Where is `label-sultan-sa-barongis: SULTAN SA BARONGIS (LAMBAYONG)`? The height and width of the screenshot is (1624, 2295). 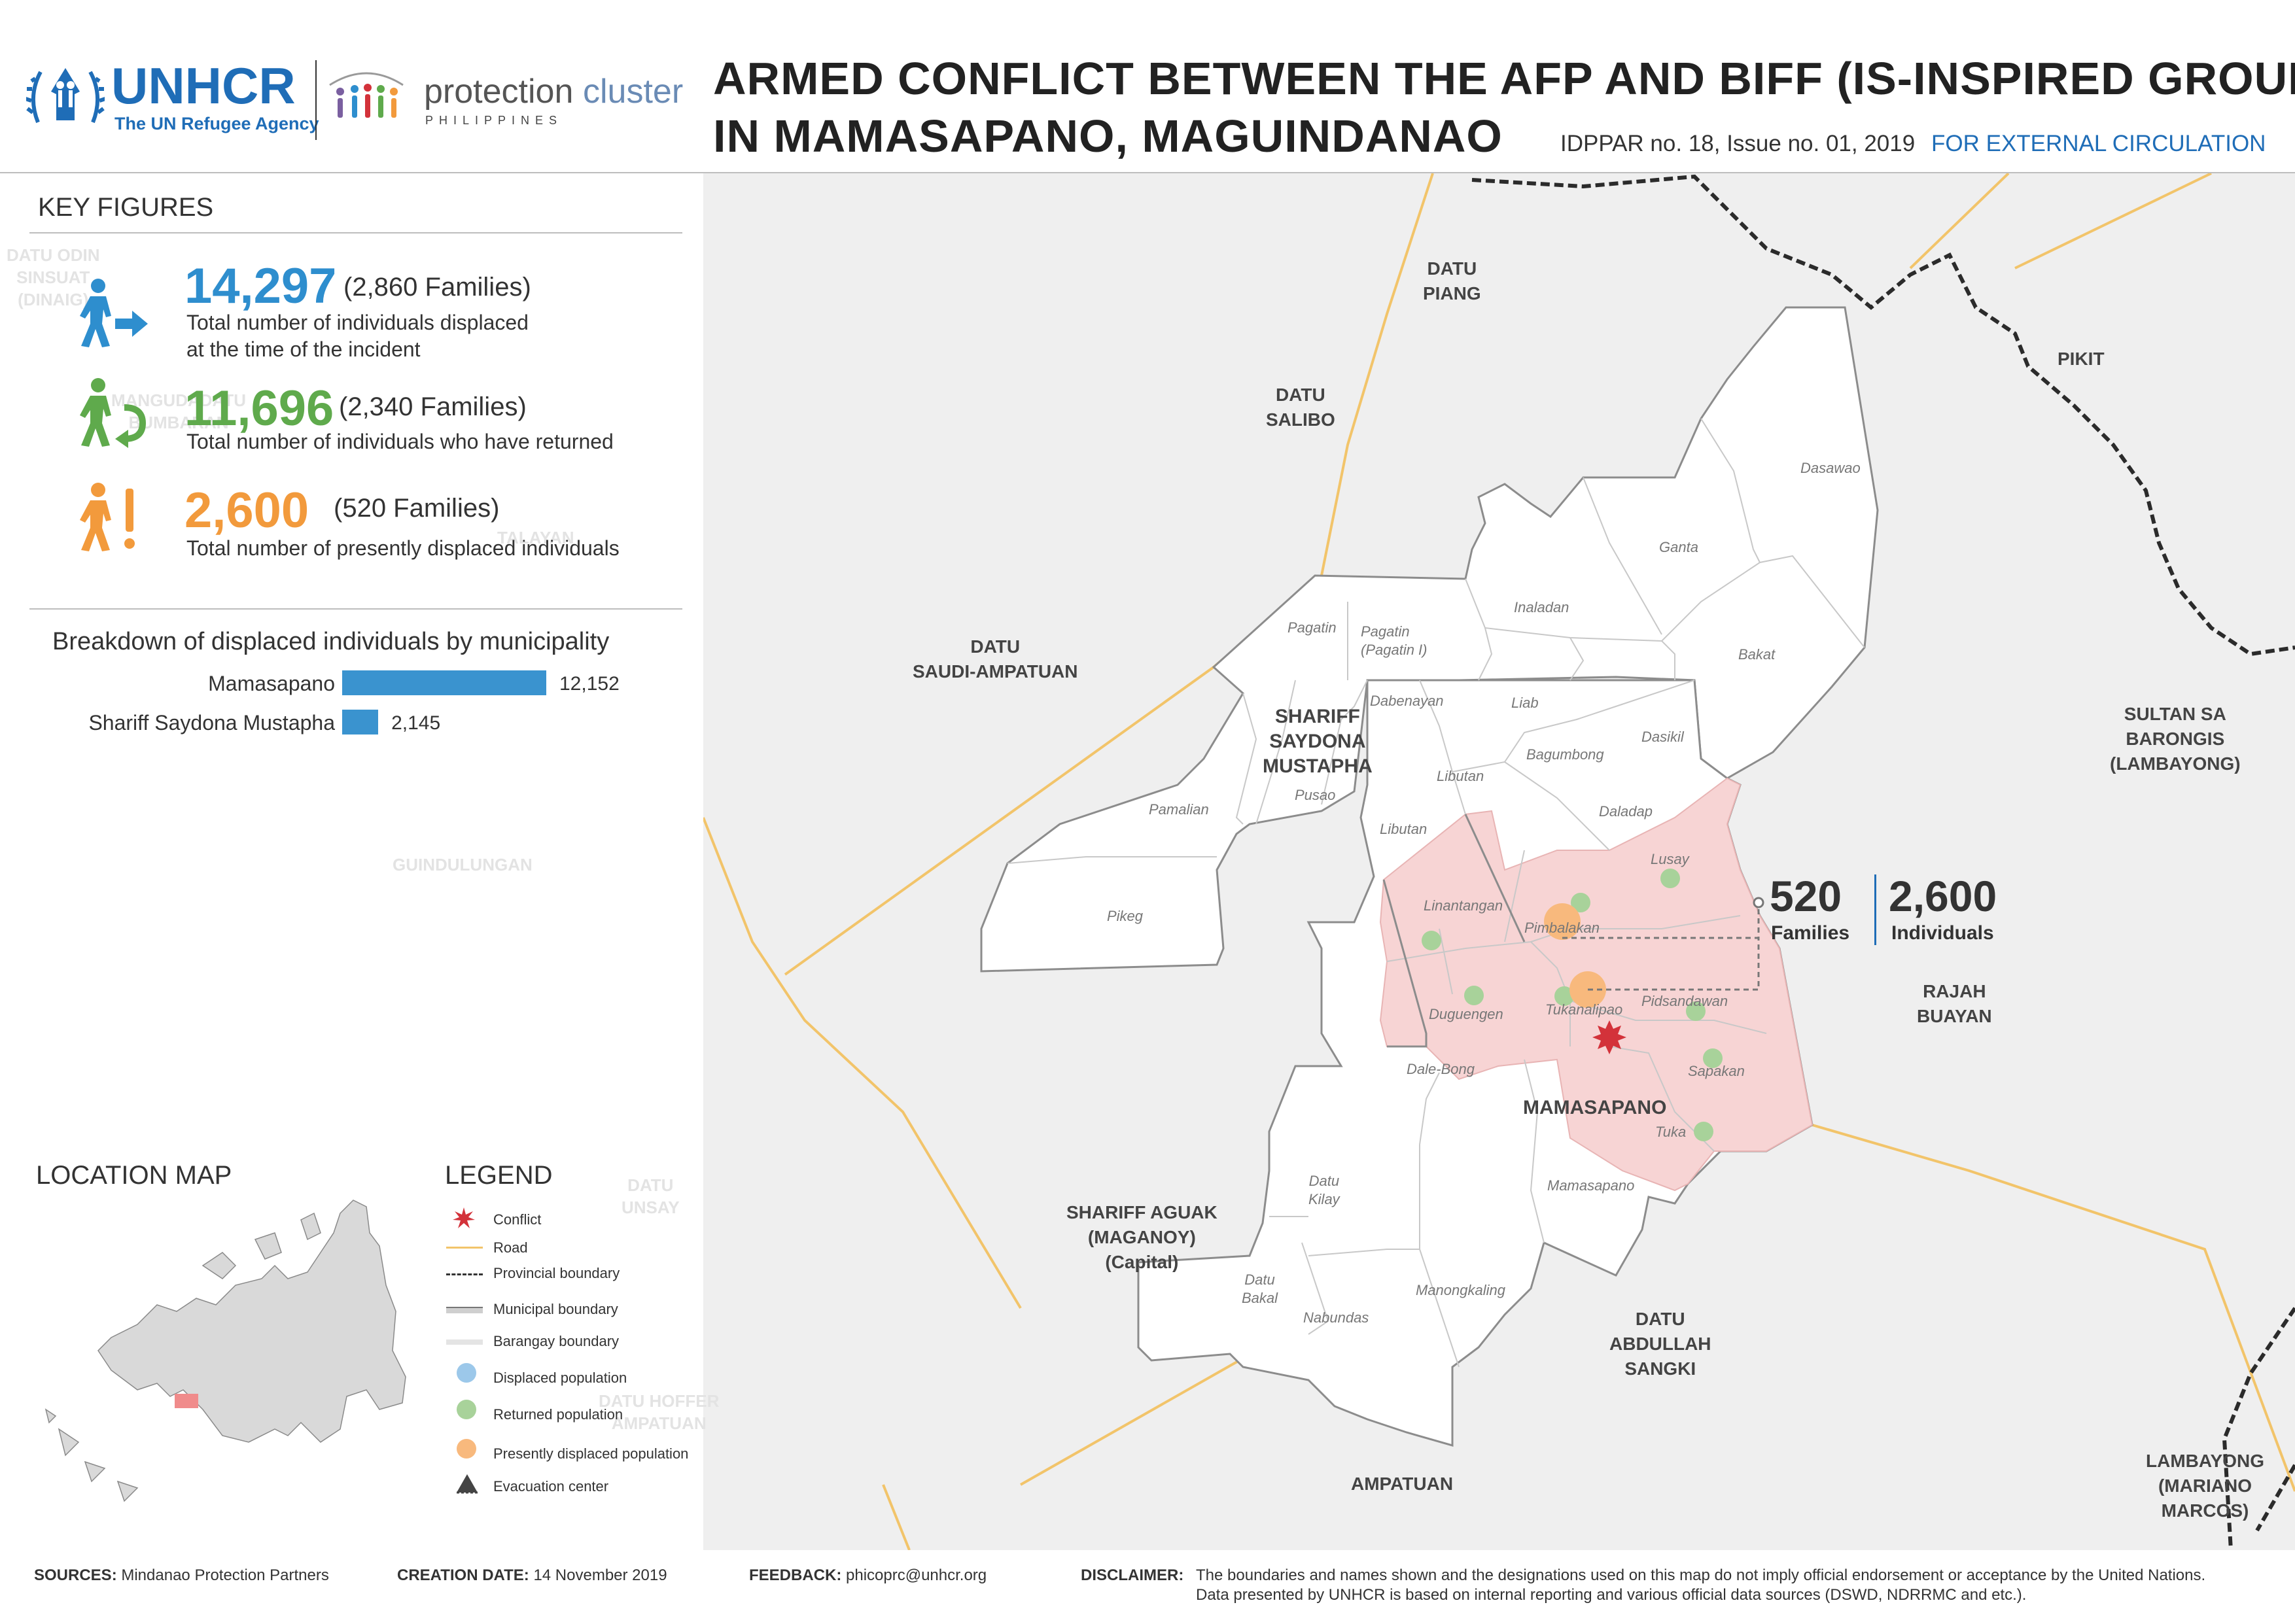 label-sultan-sa-barongis: SULTAN SA BARONGIS (LAMBAYONG) is located at coordinates (2175, 739).